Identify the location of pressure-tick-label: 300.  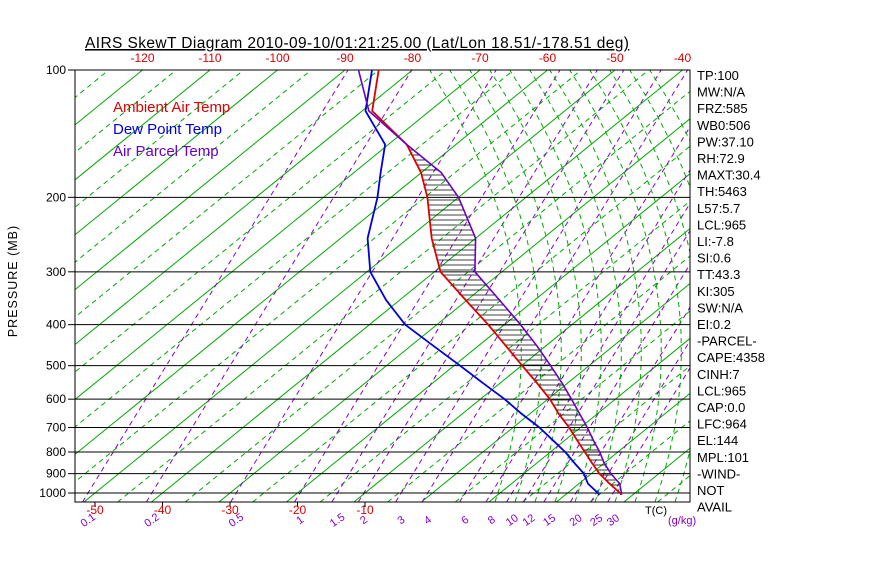
(56, 272).